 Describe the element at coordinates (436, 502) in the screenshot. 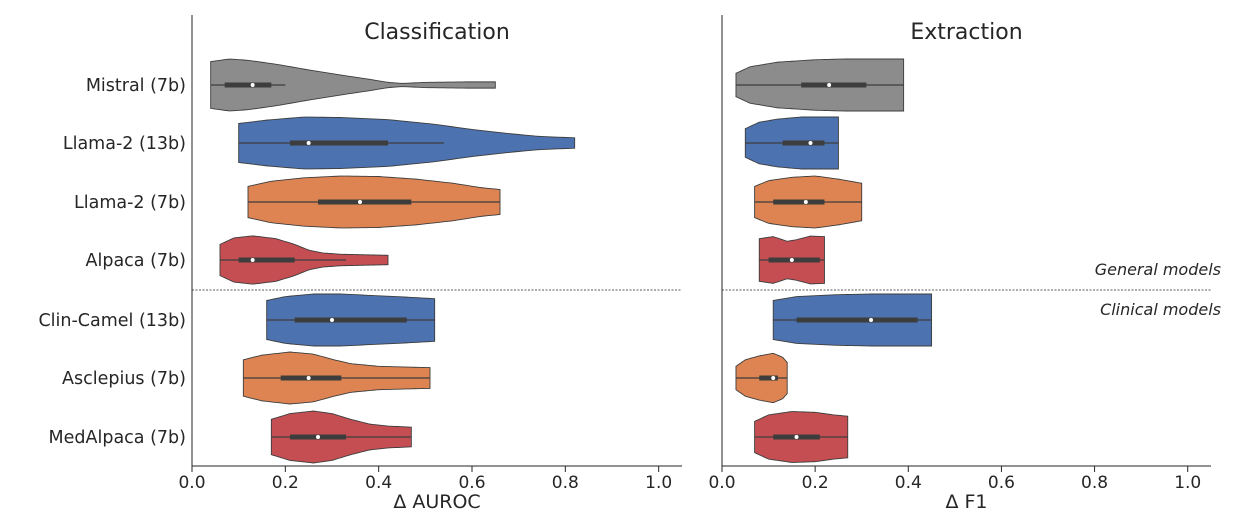

I see `x-axis-label: Δ AUROC` at that location.